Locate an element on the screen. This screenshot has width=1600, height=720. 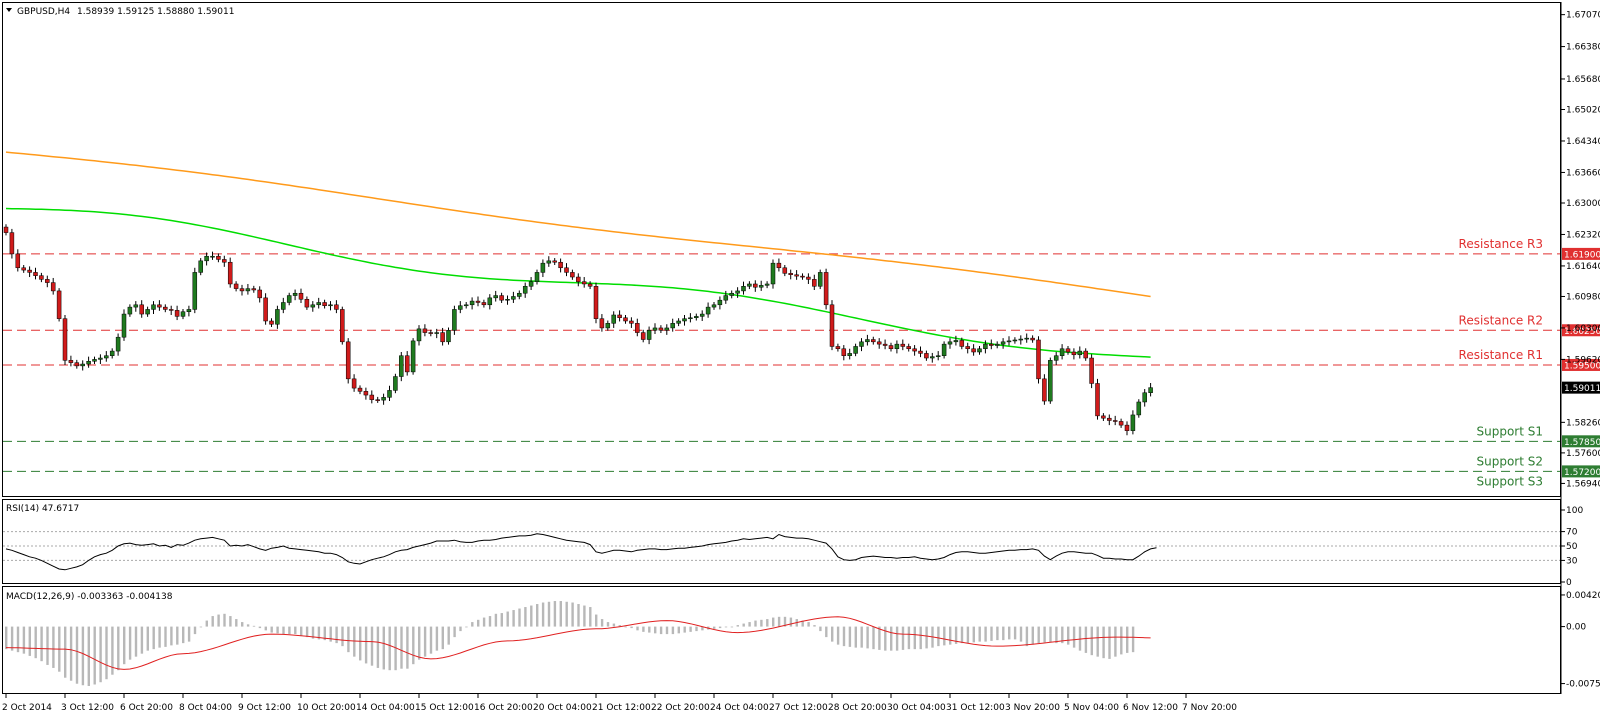
chart-menu-triangle-icon is located at coordinates (9, 10).